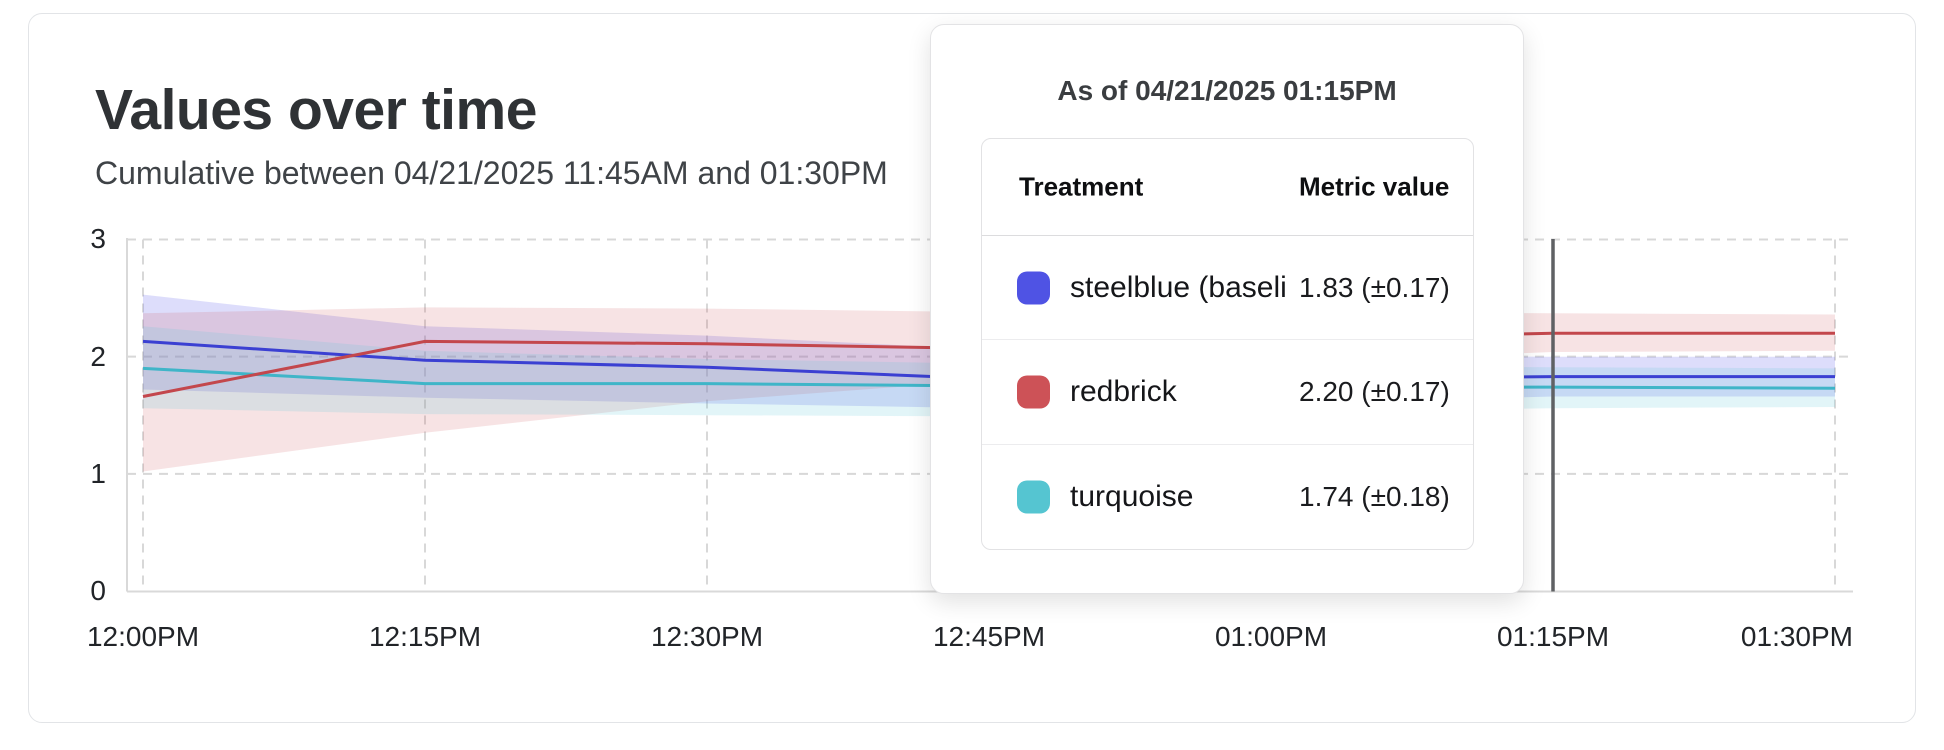  What do you see at coordinates (1796, 636) in the screenshot?
I see `x-tick-label: 01:30PM` at bounding box center [1796, 636].